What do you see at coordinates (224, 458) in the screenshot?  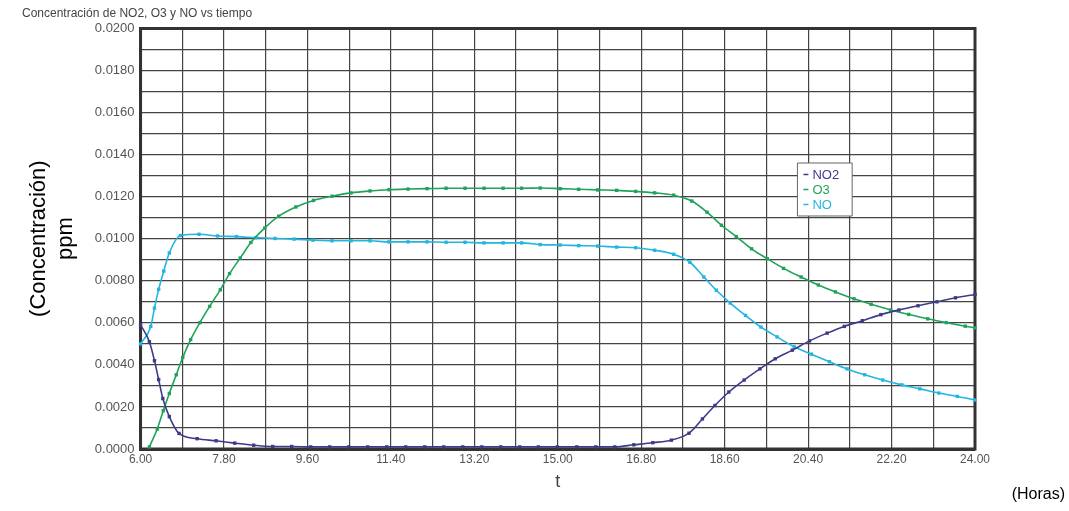 I see `x-tick-label: 7.80` at bounding box center [224, 458].